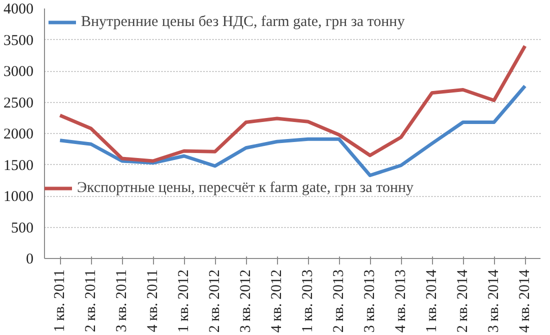  Describe the element at coordinates (245, 188) in the screenshot. I see `legend-label: Экспортные цены, пересчёт к farm gate, грн за тонну` at that location.